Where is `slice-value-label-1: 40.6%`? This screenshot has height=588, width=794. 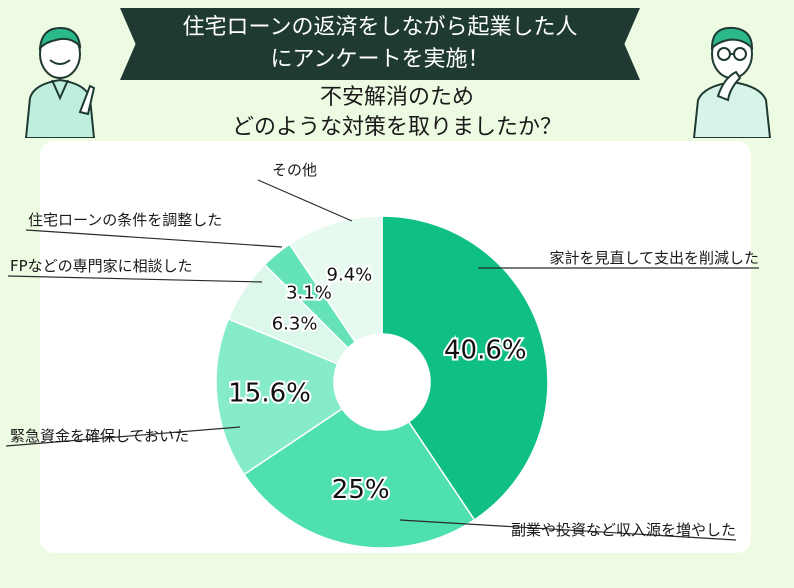
slice-value-label-1: 40.6% is located at coordinates (485, 351).